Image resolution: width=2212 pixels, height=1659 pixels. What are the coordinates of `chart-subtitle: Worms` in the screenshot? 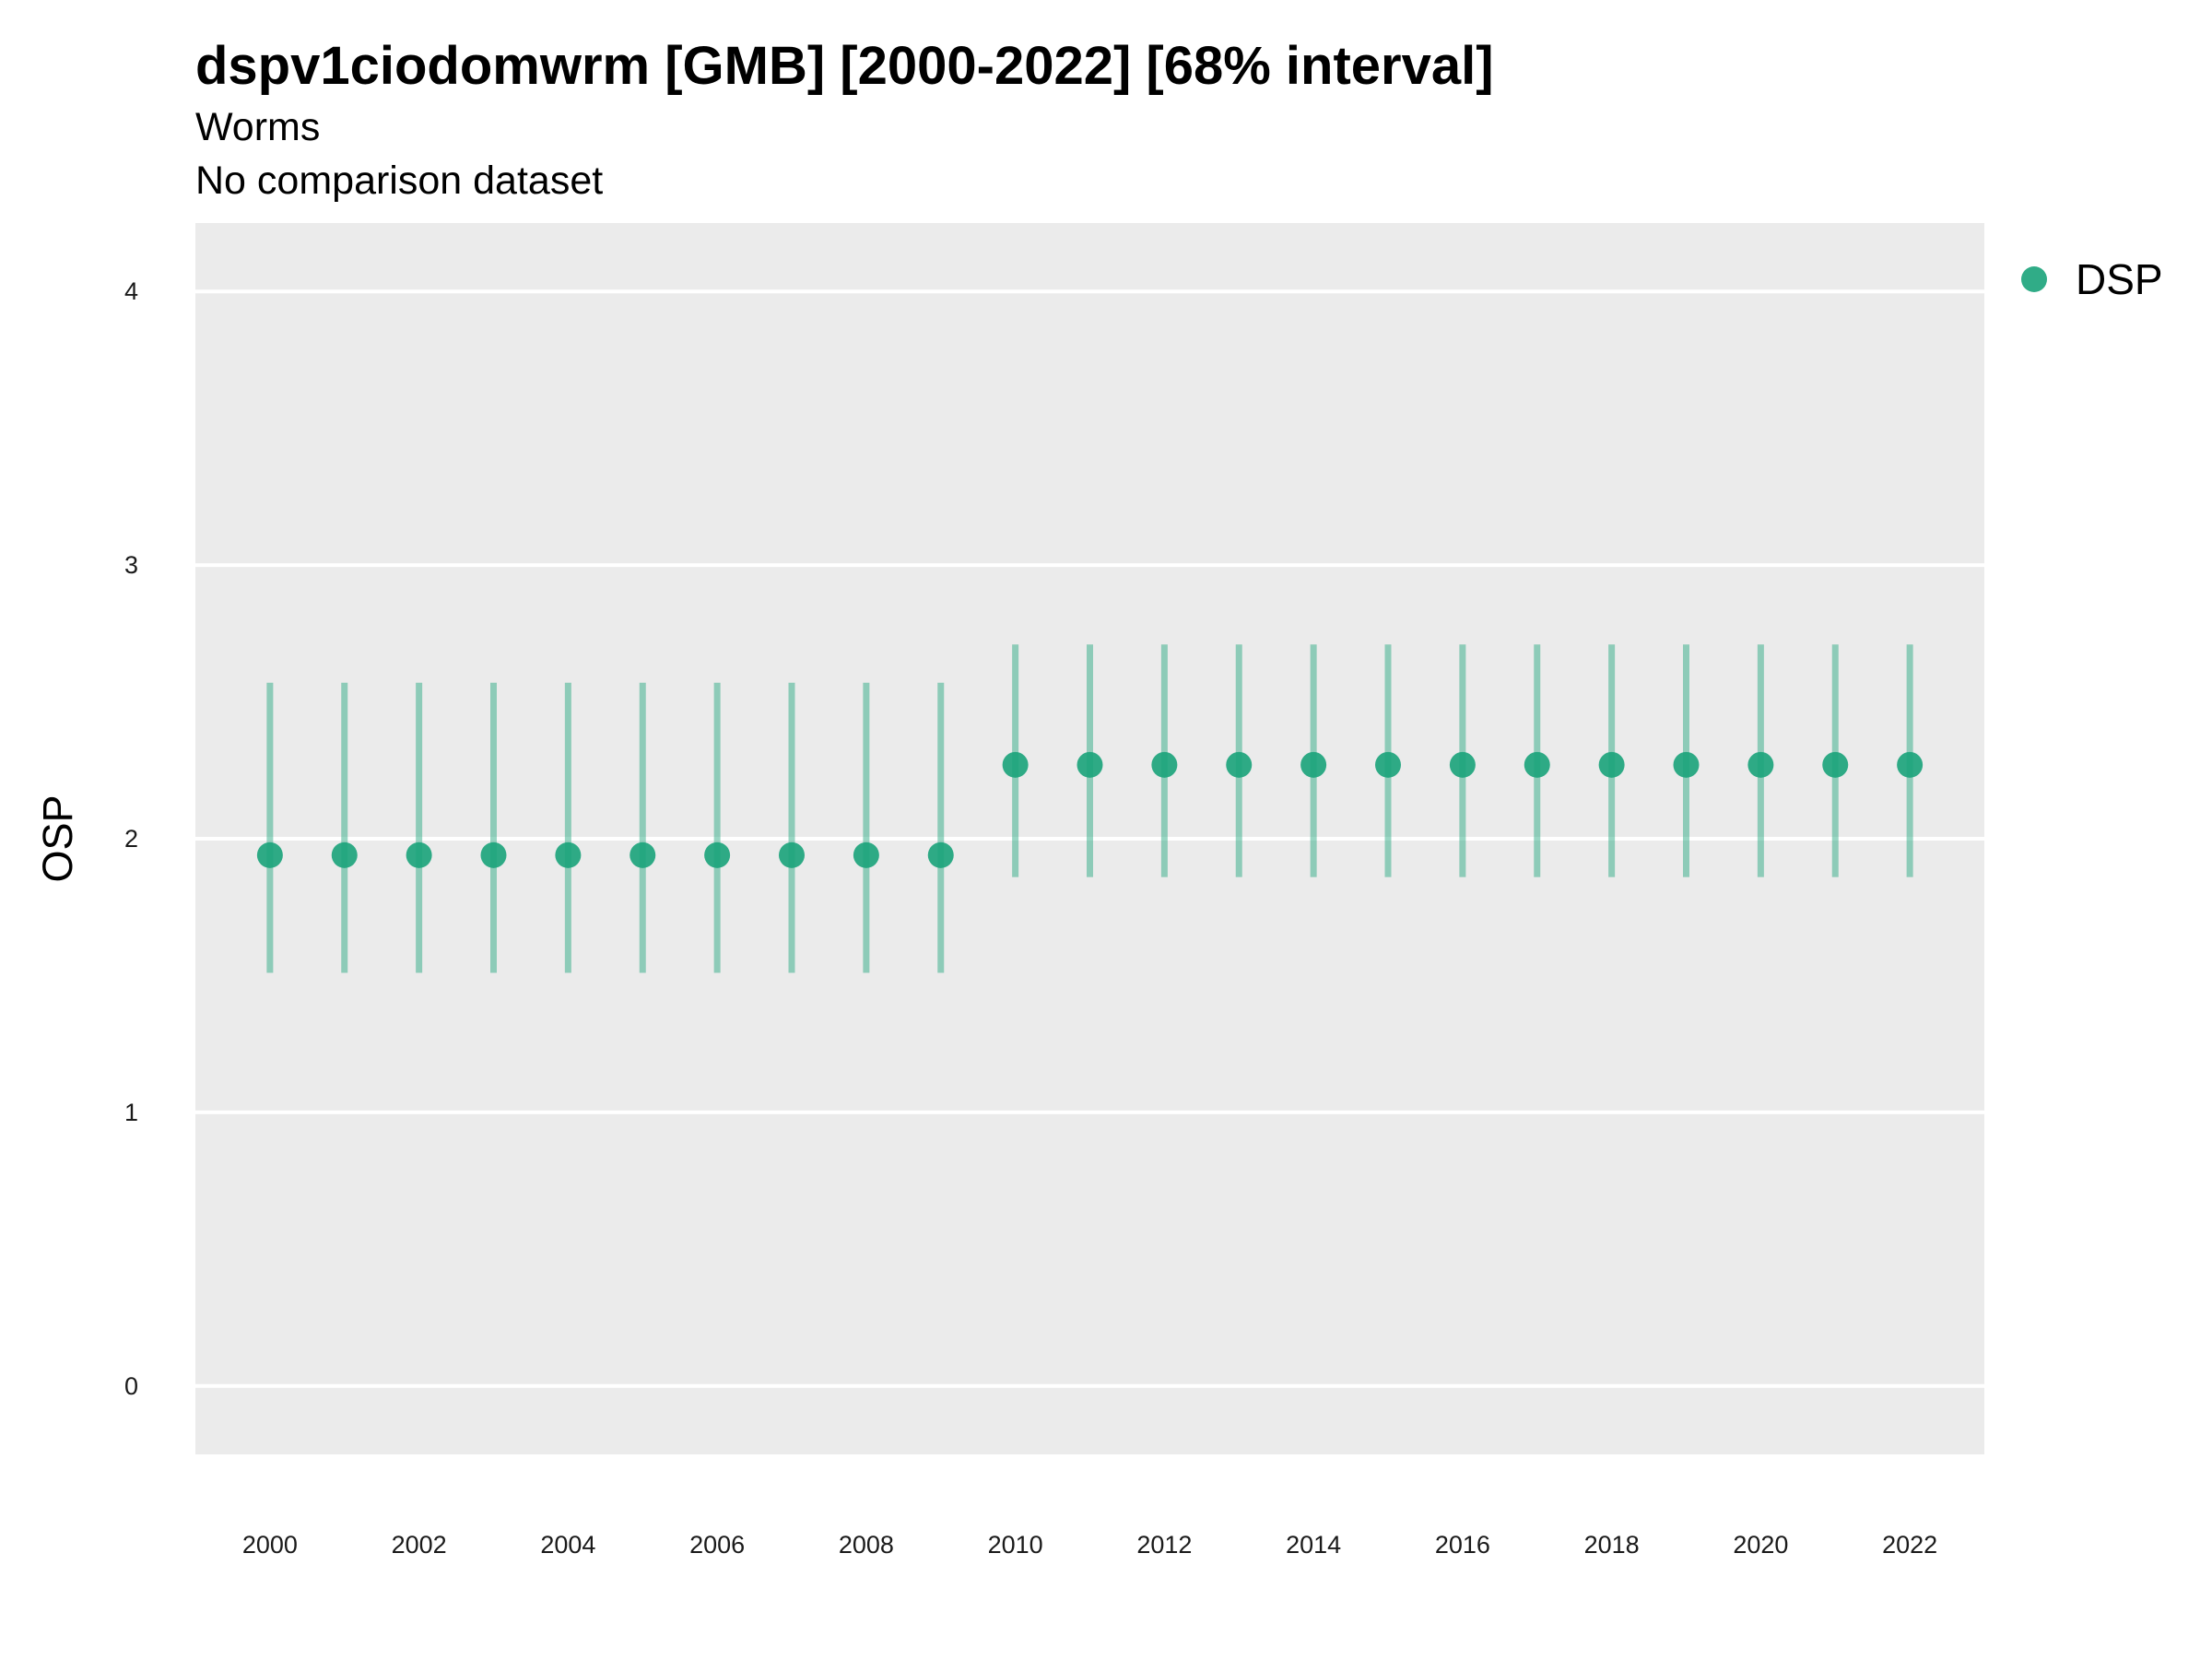 It's located at (258, 127).